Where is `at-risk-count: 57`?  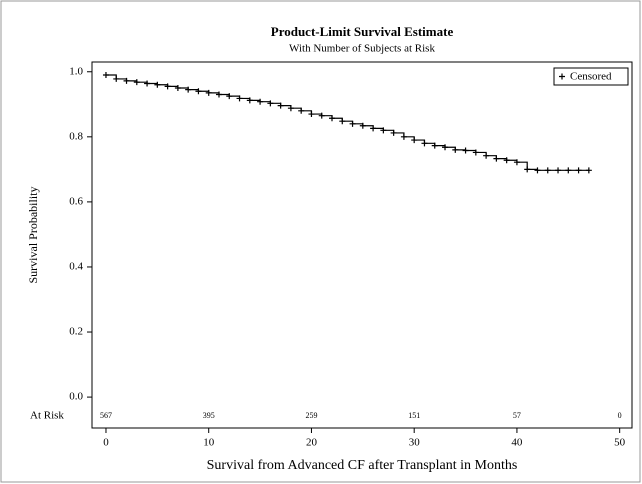
at-risk-count: 57 is located at coordinates (517, 415).